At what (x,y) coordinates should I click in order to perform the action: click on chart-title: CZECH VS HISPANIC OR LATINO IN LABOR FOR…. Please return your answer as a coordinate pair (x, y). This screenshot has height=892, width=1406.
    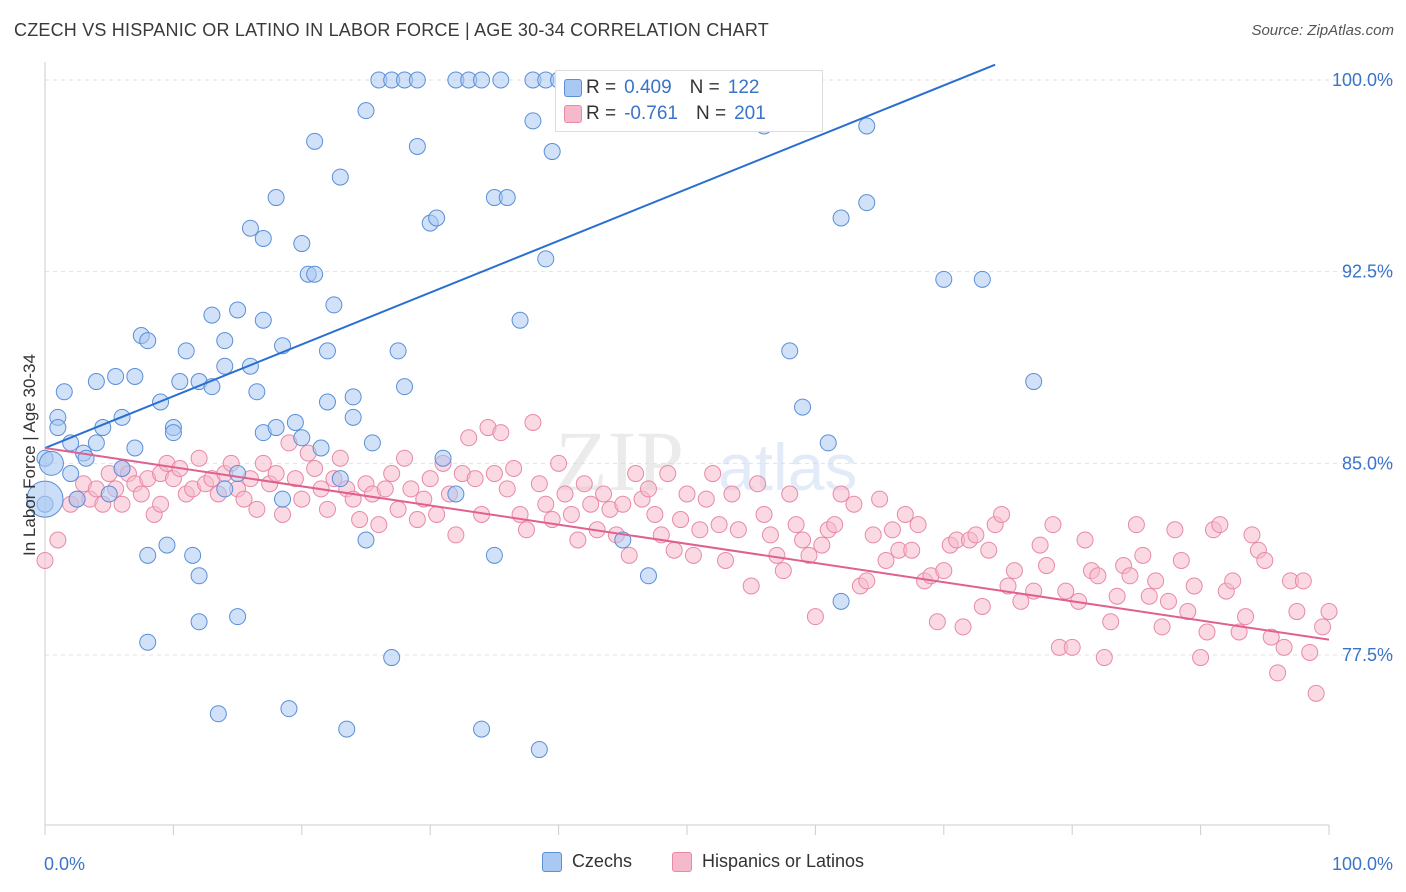
    Looking at the image, I should click on (391, 30).